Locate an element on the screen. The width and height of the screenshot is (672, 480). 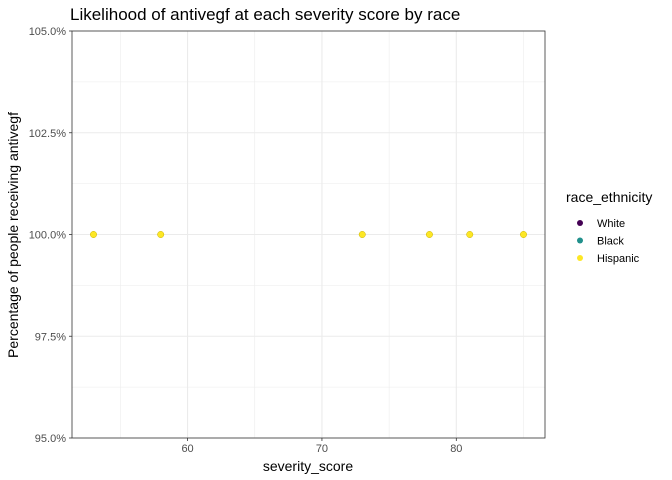
y-tick-label: 102.5% is located at coordinates (48, 134).